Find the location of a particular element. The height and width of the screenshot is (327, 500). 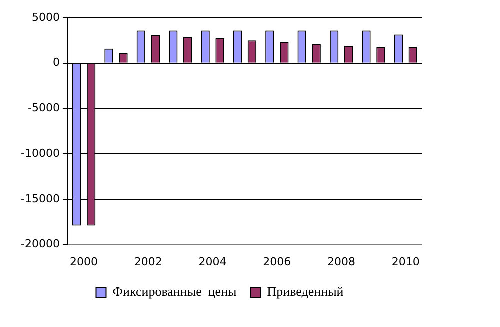

y-tick-label: -15000 is located at coordinates (40, 199).